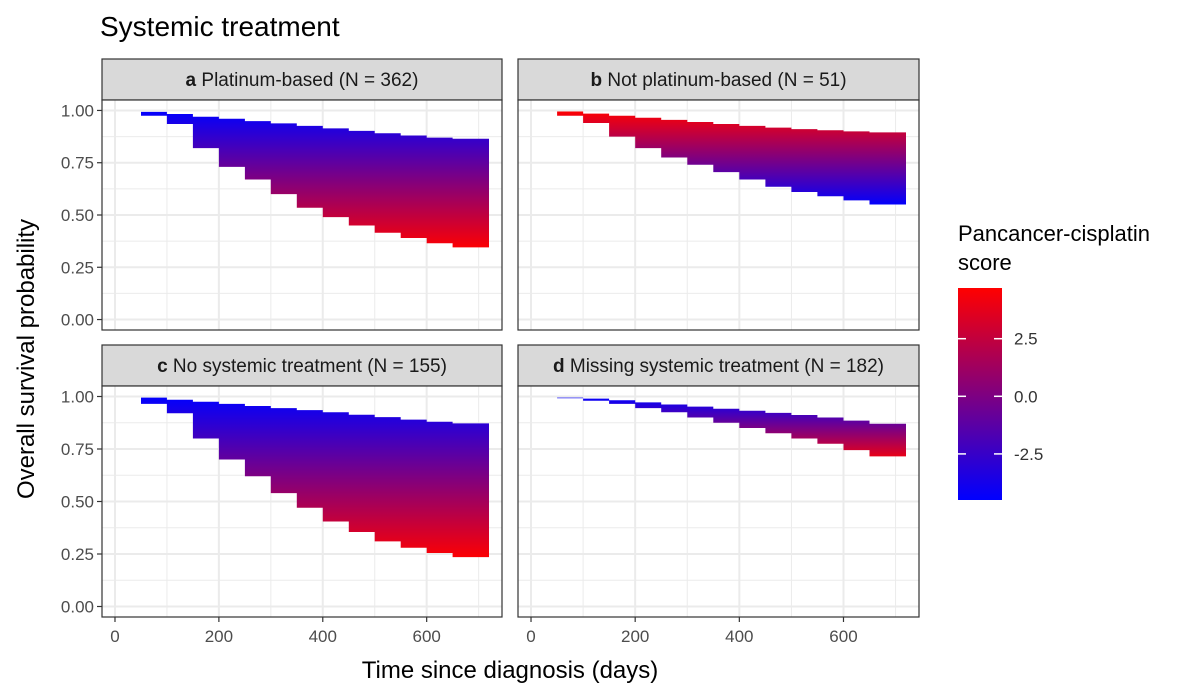 The width and height of the screenshot is (1203, 684). What do you see at coordinates (165, 366) in the screenshot?
I see `facet-letter: c` at bounding box center [165, 366].